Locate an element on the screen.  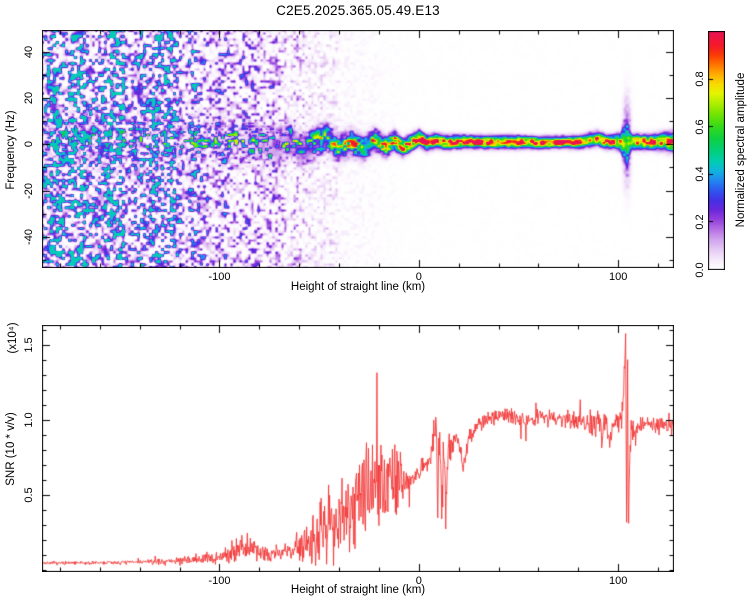
tick-label: 0.6 is located at coordinates (700, 126).